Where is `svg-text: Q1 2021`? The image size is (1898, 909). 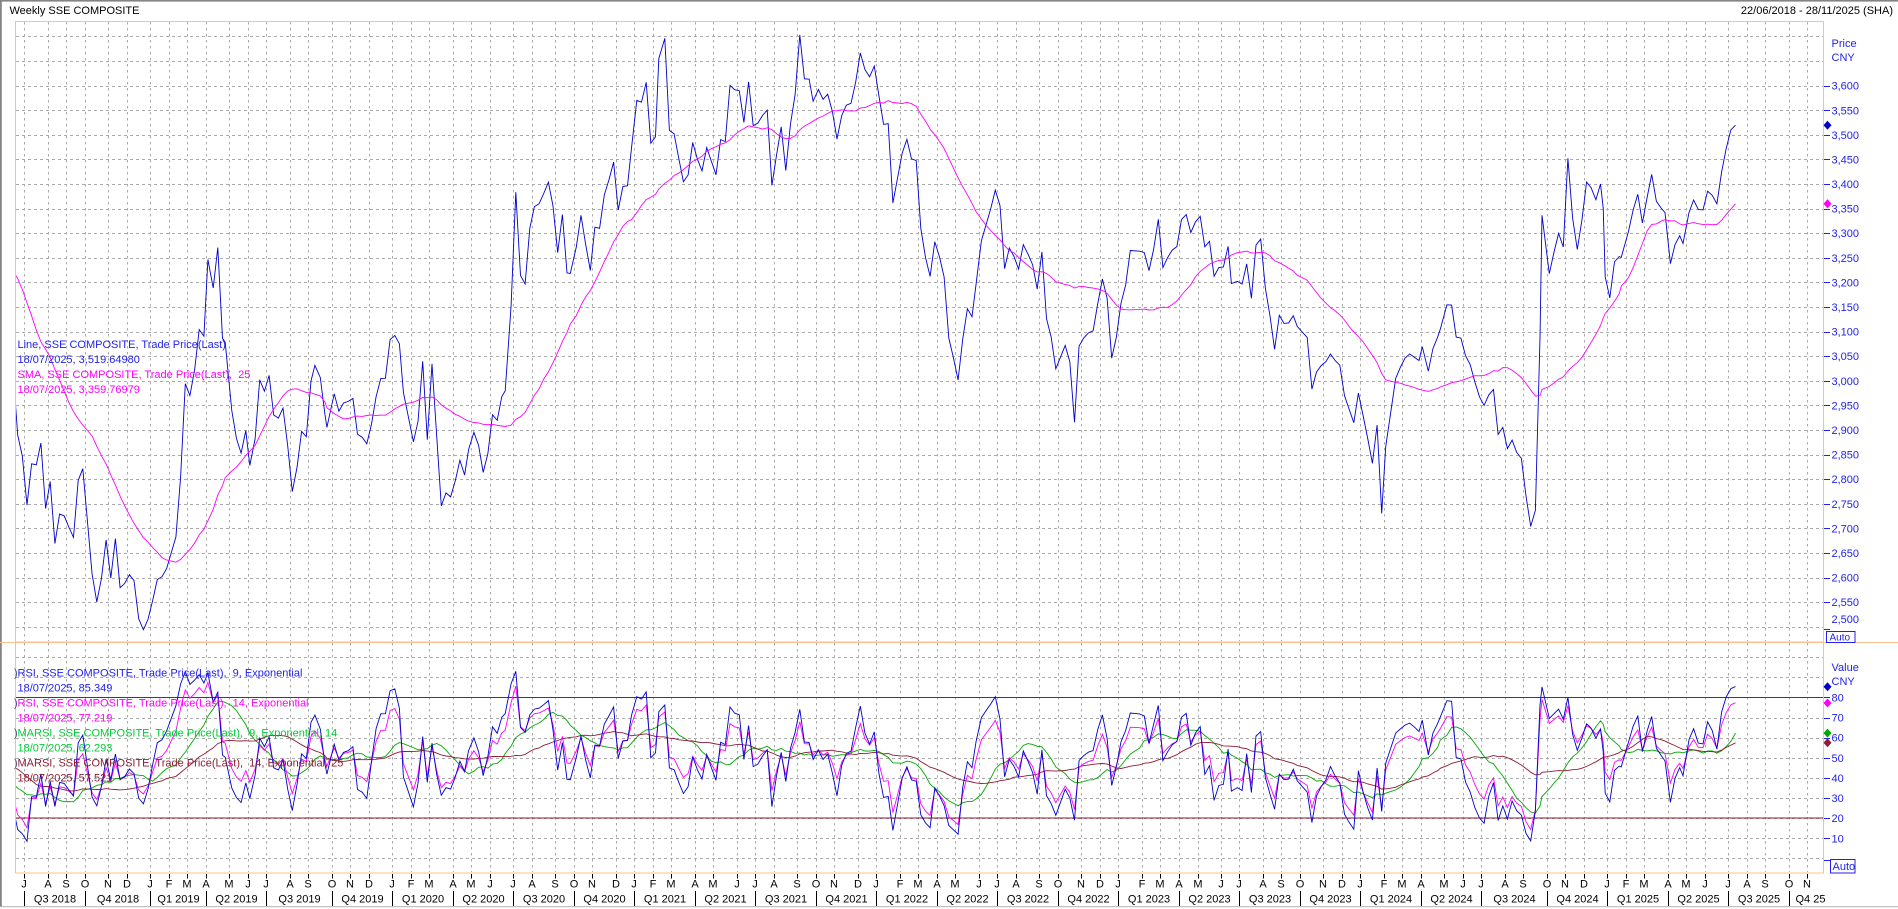
svg-text: Q1 2021 is located at coordinates (665, 900).